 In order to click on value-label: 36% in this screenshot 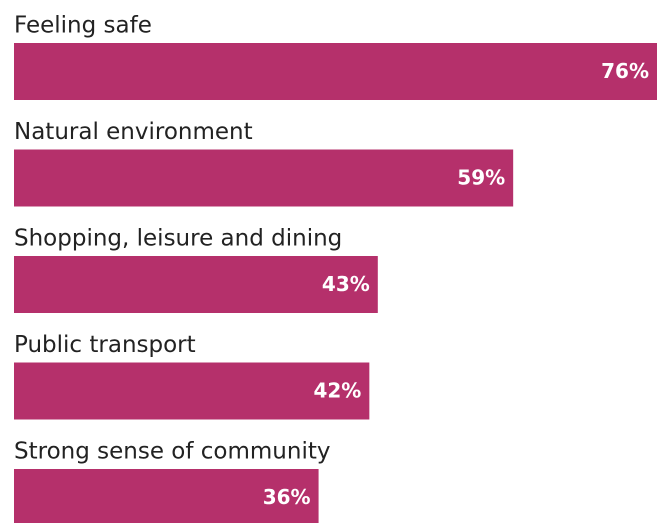, I will do `click(287, 497)`.